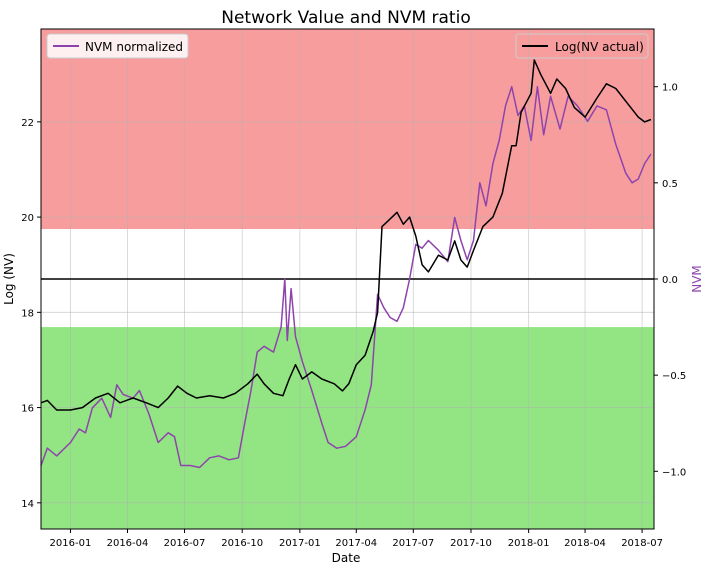 Image resolution: width=724 pixels, height=570 pixels. What do you see at coordinates (27, 123) in the screenshot?
I see `left-y-tick-label: 22` at bounding box center [27, 123].